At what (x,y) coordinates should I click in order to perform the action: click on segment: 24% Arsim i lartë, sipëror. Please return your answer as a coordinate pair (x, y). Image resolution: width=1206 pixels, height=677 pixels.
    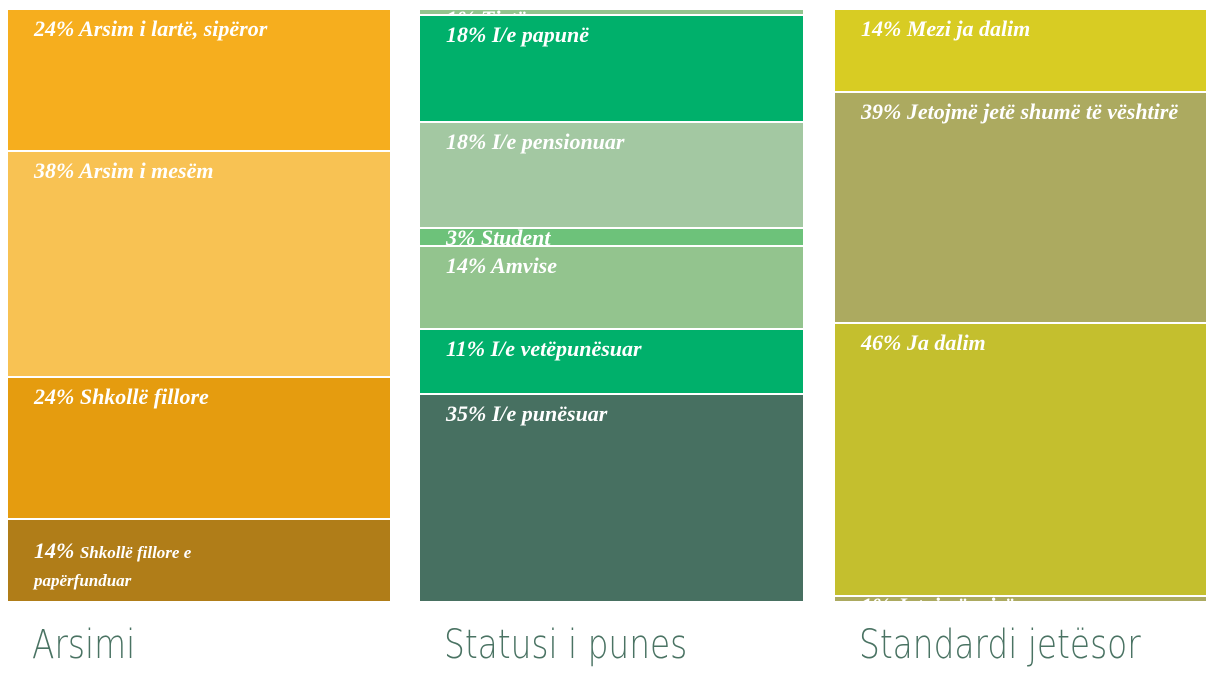
    Looking at the image, I should click on (199, 81).